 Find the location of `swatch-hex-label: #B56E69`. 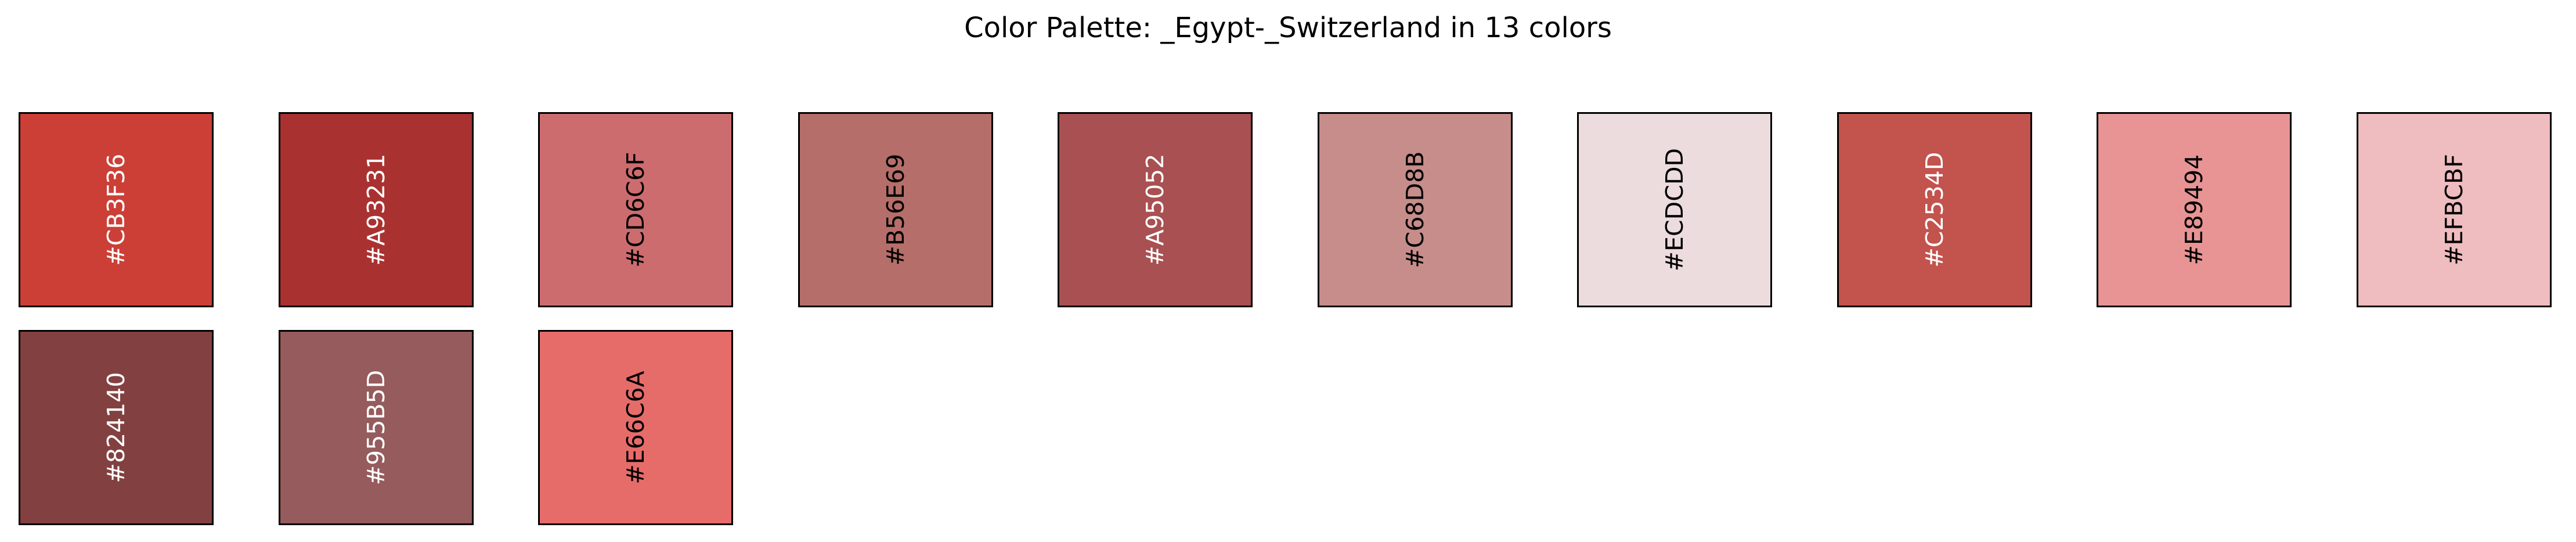

swatch-hex-label: #B56E69 is located at coordinates (896, 210).